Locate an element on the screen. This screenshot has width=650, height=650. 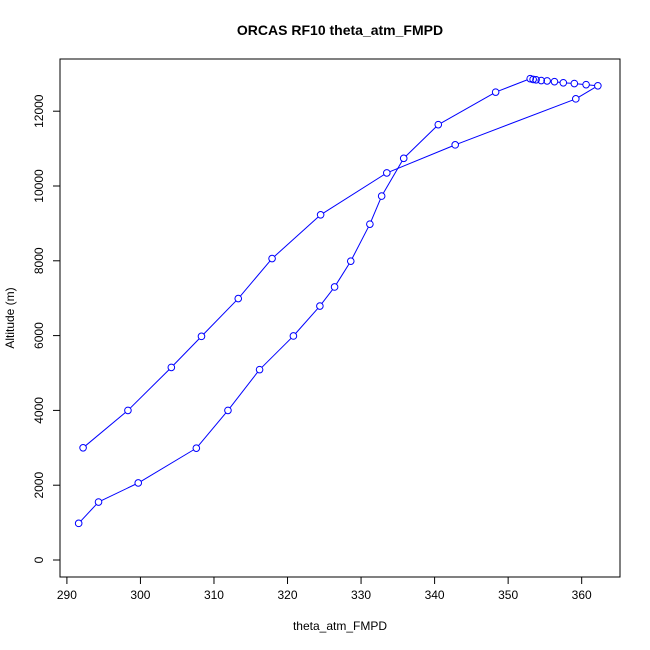
x-tick-label: 290 is located at coordinates (67, 595).